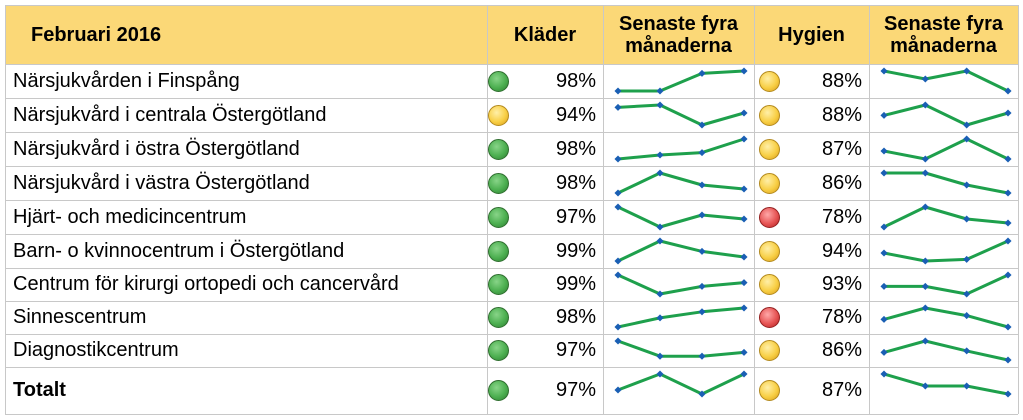  What do you see at coordinates (156, 148) in the screenshot?
I see `row-name: Närsjukvård i östra Östergötland` at bounding box center [156, 148].